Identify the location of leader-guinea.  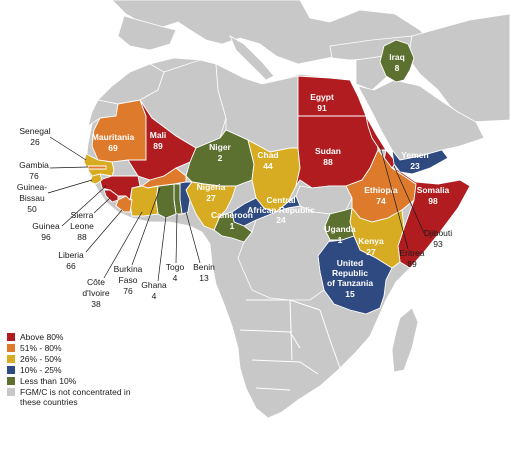
(84, 206).